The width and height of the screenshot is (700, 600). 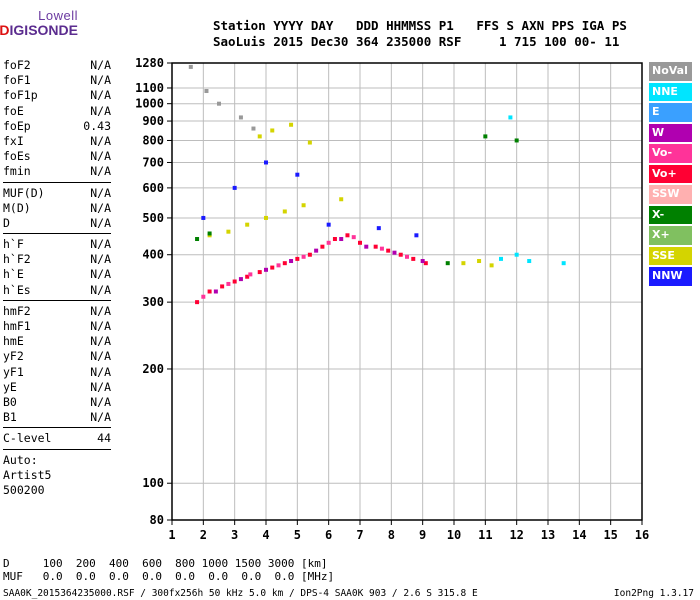 I want to click on legend-item: X-, so click(x=670, y=214).